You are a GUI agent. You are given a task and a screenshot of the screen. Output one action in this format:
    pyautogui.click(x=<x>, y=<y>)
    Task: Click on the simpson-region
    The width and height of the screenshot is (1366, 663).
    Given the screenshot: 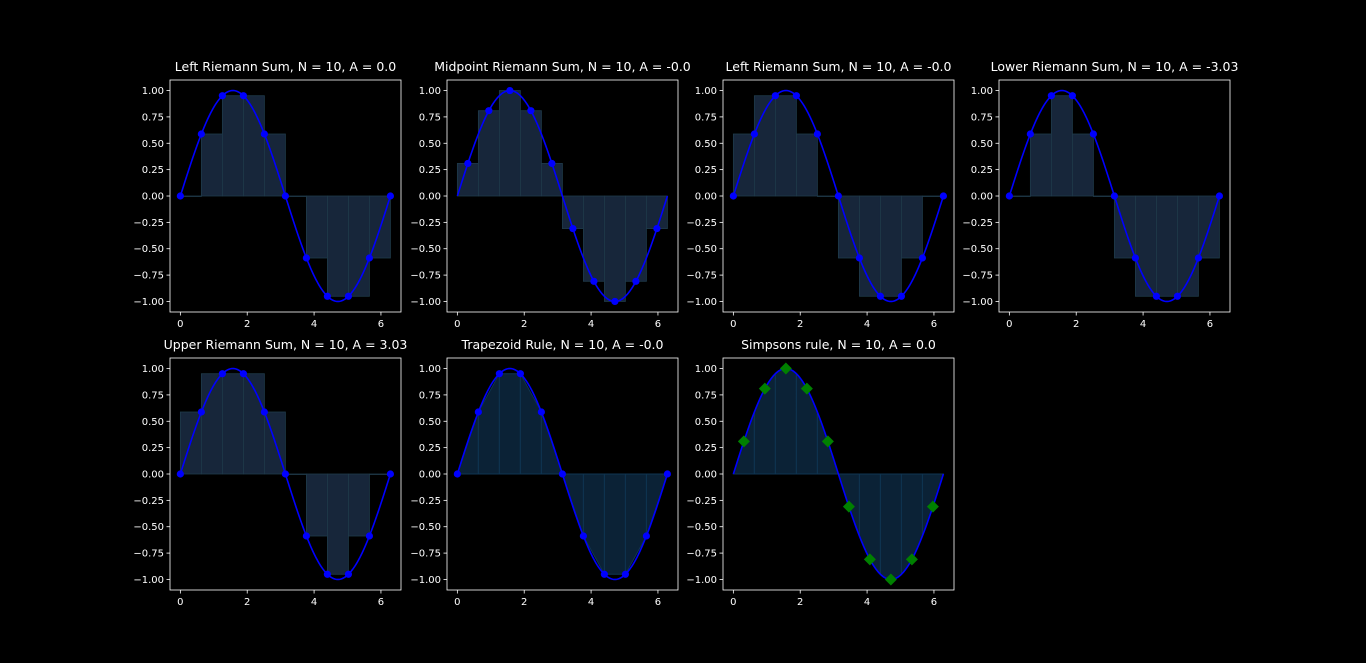 What is the action you would take?
    pyautogui.click(x=890, y=526)
    